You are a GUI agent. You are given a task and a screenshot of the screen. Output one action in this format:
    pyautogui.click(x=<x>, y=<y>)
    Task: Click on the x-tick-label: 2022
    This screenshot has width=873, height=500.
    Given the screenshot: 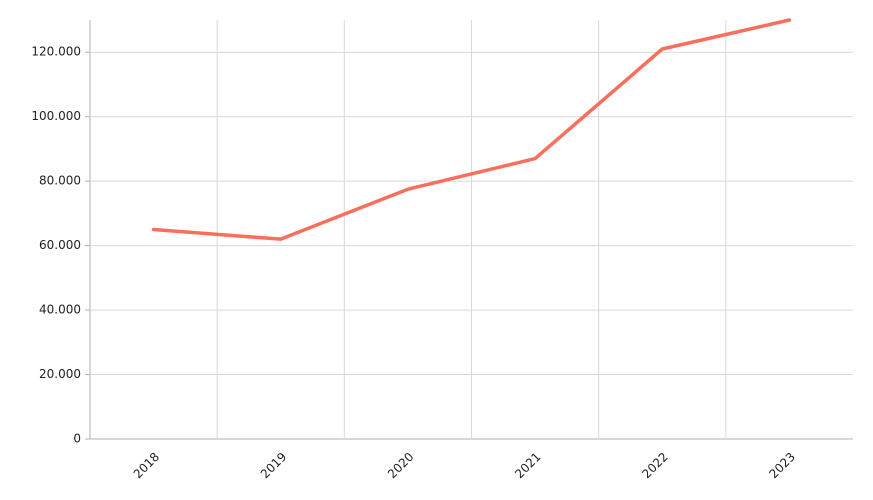 What is the action you would take?
    pyautogui.click(x=654, y=465)
    